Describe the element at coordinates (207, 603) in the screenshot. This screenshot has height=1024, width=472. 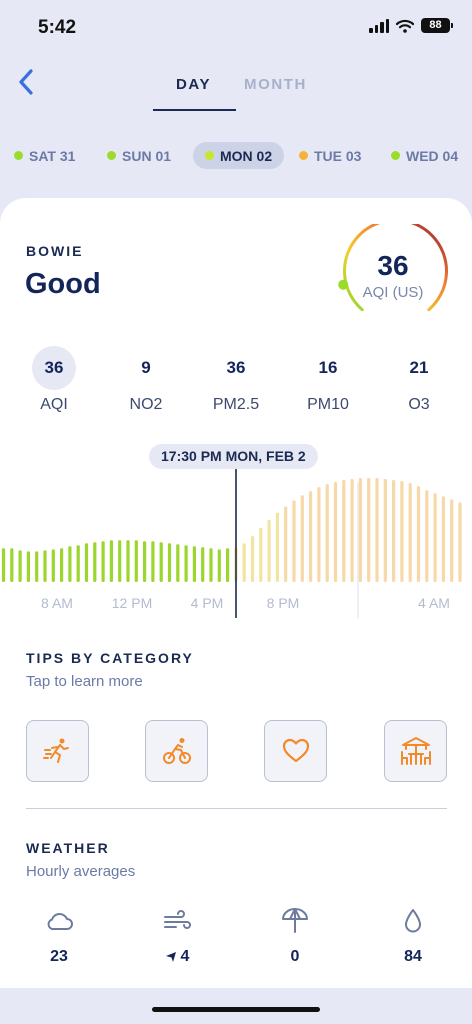
I see `x-tick-label: 4 PM` at that location.